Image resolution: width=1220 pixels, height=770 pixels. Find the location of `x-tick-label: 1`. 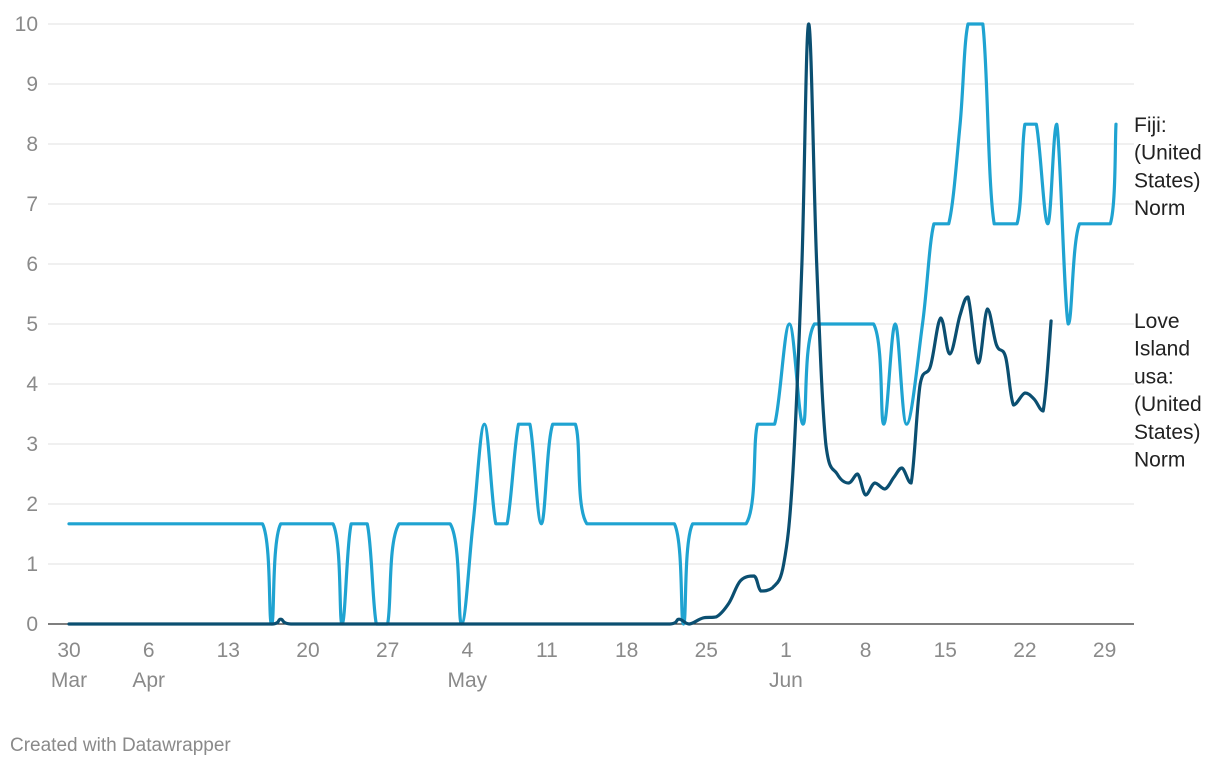

x-tick-label: 1 is located at coordinates (786, 650).